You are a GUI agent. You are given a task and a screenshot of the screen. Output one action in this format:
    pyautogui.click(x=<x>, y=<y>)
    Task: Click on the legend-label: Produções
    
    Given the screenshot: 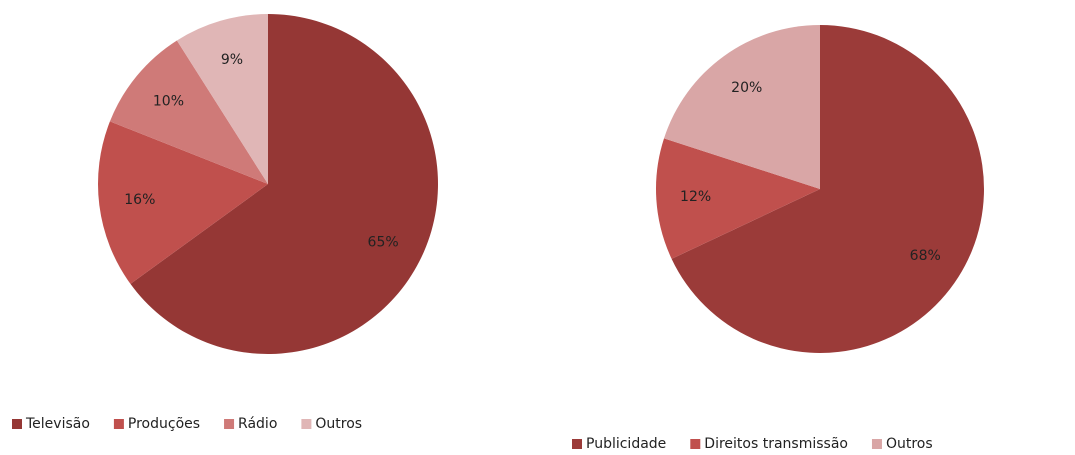 What is the action you would take?
    pyautogui.click(x=164, y=424)
    